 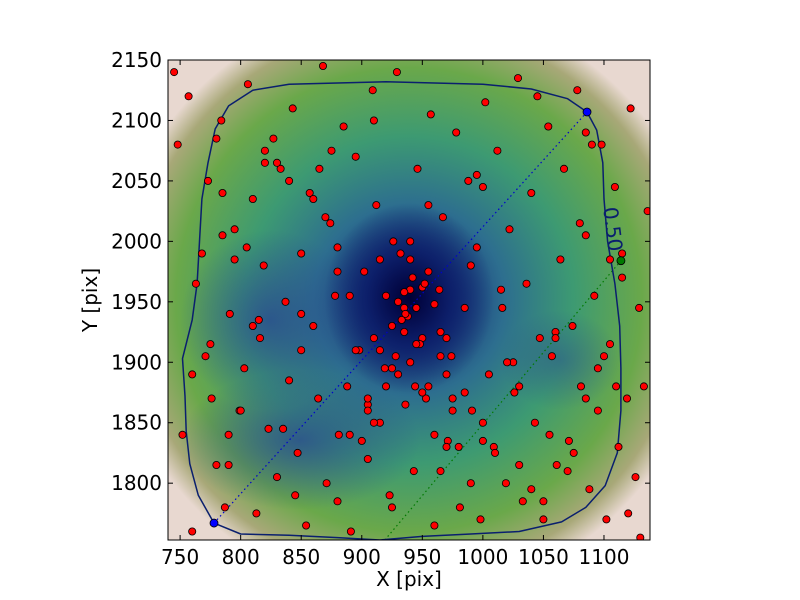 I want to click on y-tick-label: 2050, so click(x=136, y=181).